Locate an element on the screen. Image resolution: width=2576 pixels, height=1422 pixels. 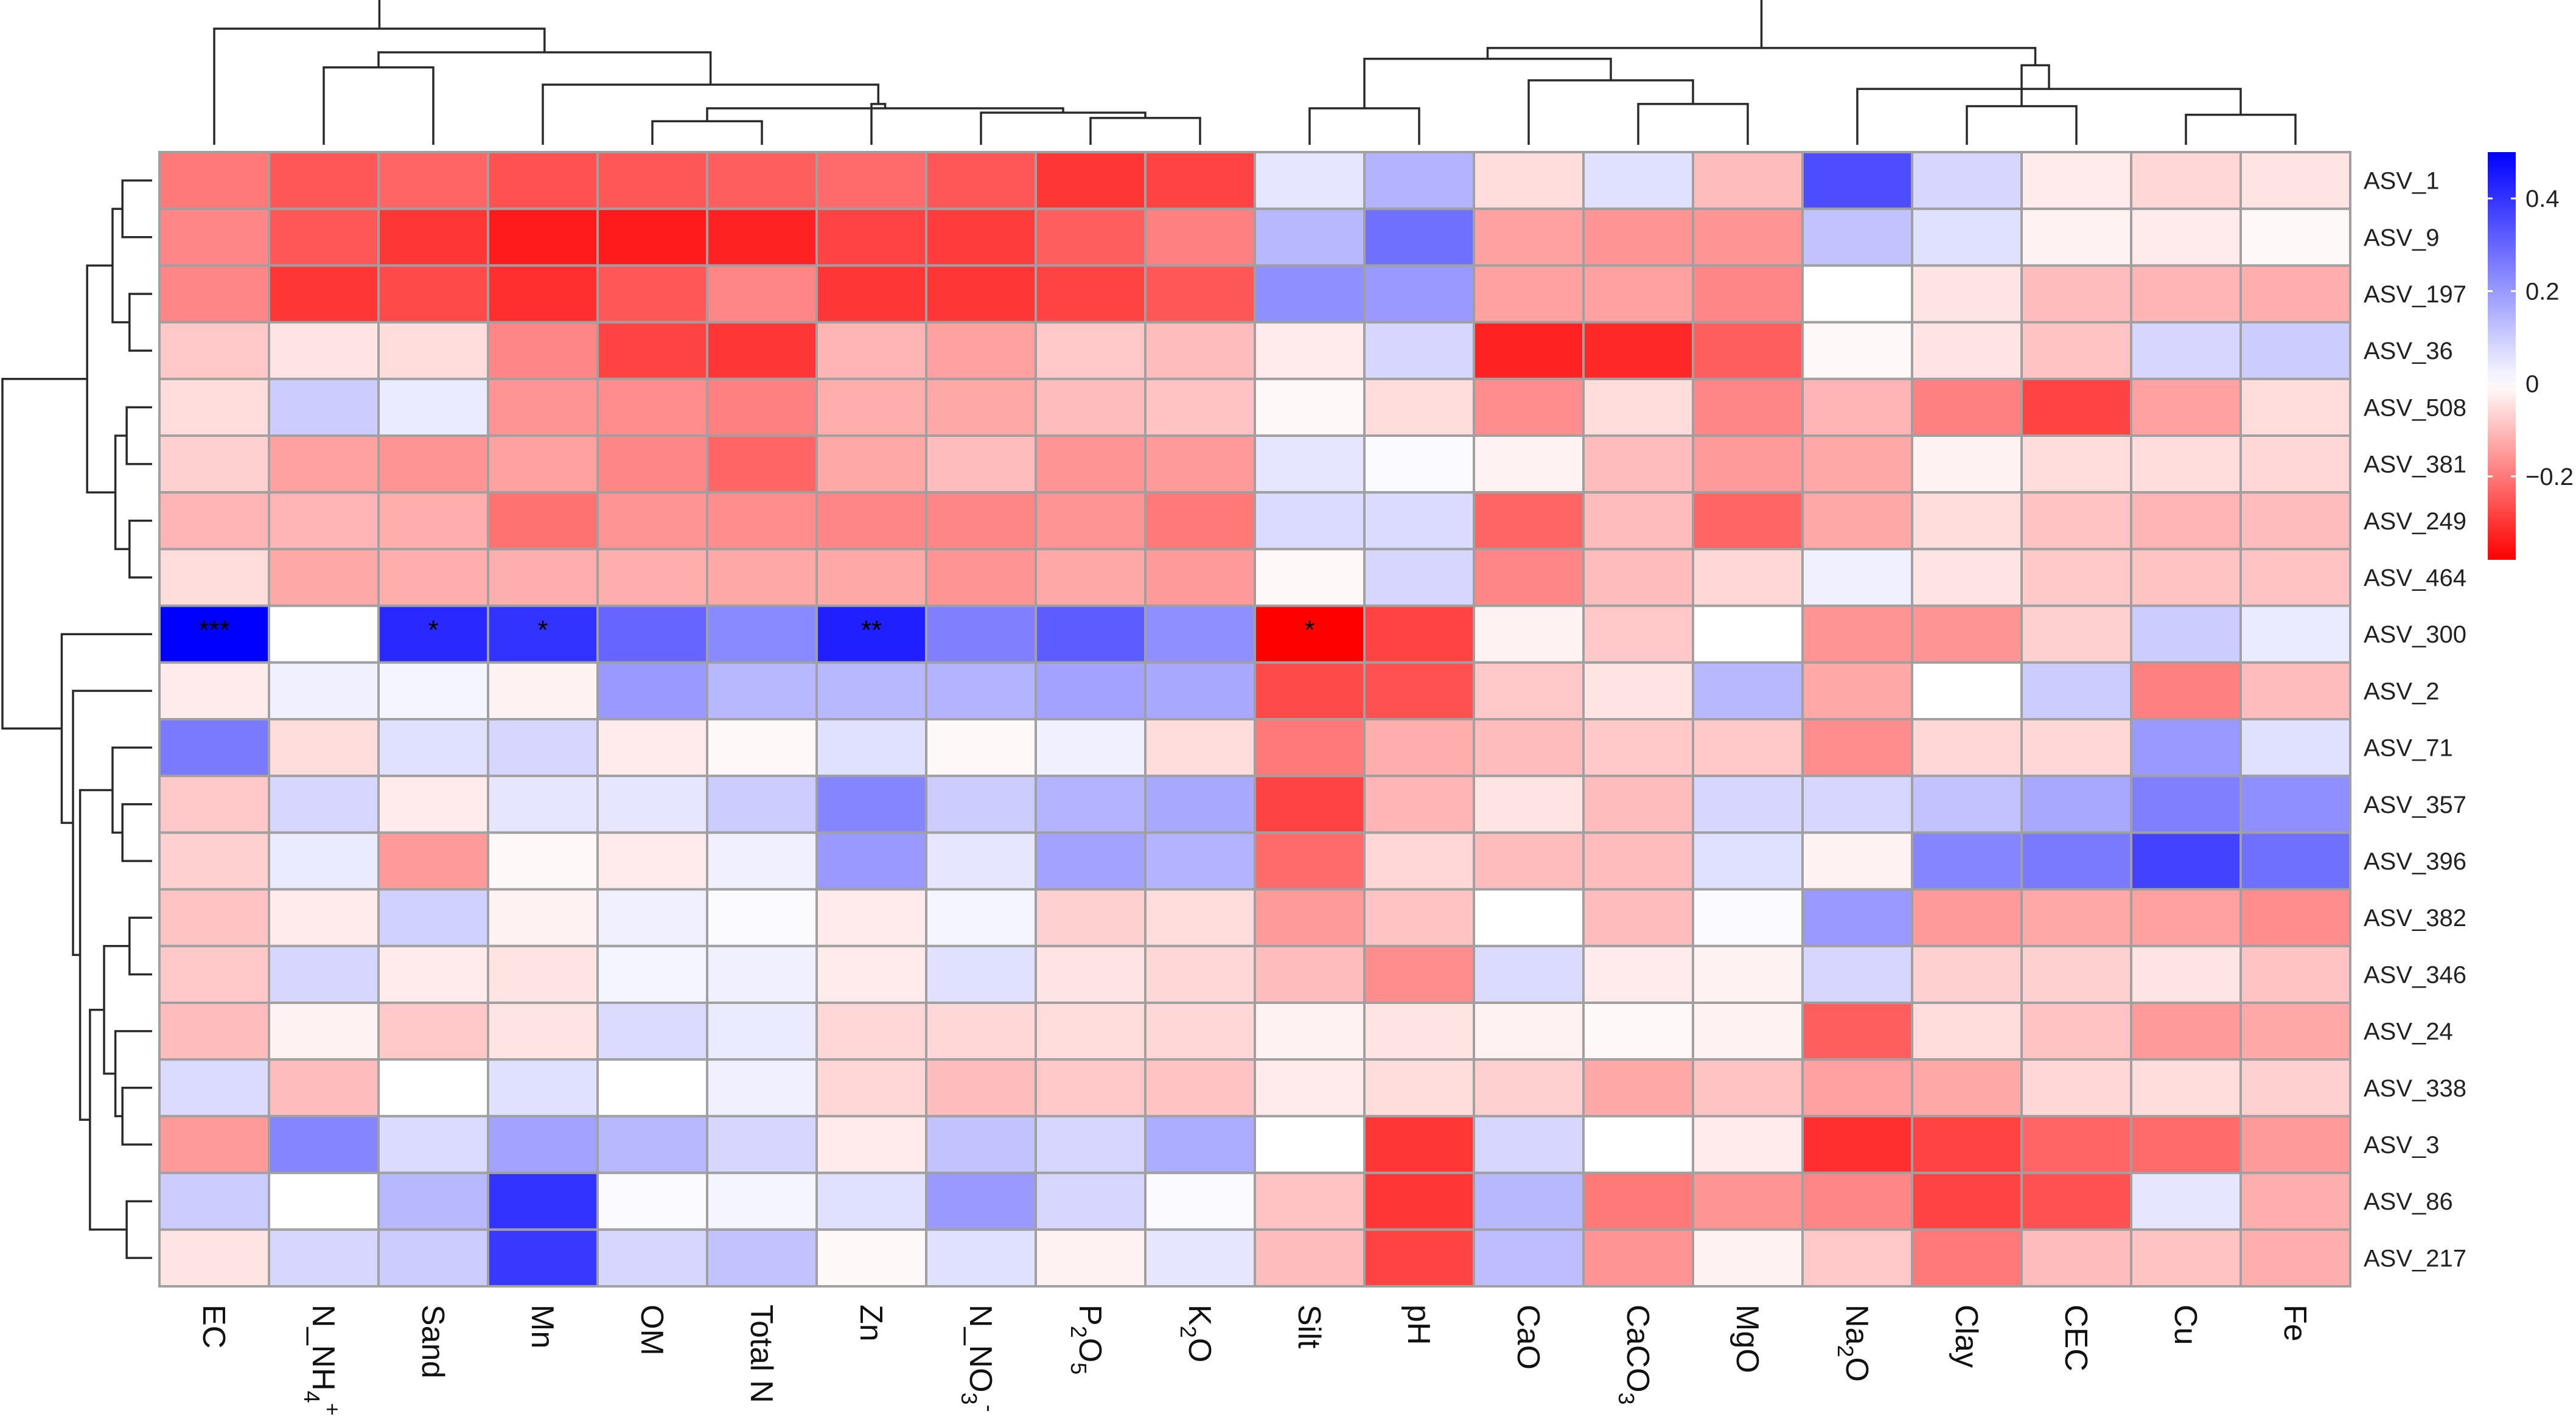
cell-asv-36-cec is located at coordinates (2076, 350).